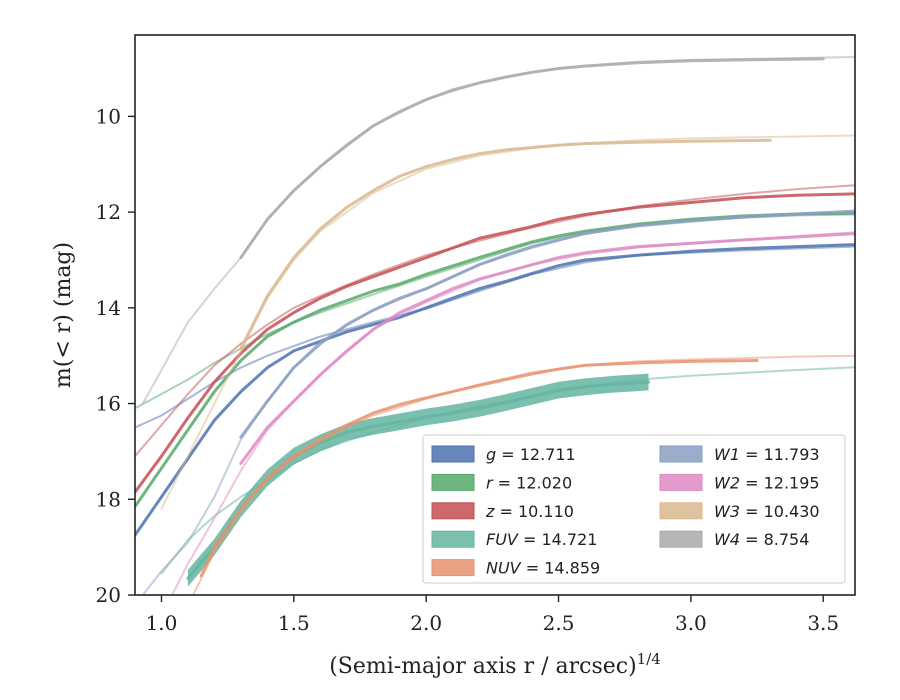 Image resolution: width=900 pixels, height=700 pixels. What do you see at coordinates (108, 116) in the screenshot?
I see `y-tick-label: 10` at bounding box center [108, 116].